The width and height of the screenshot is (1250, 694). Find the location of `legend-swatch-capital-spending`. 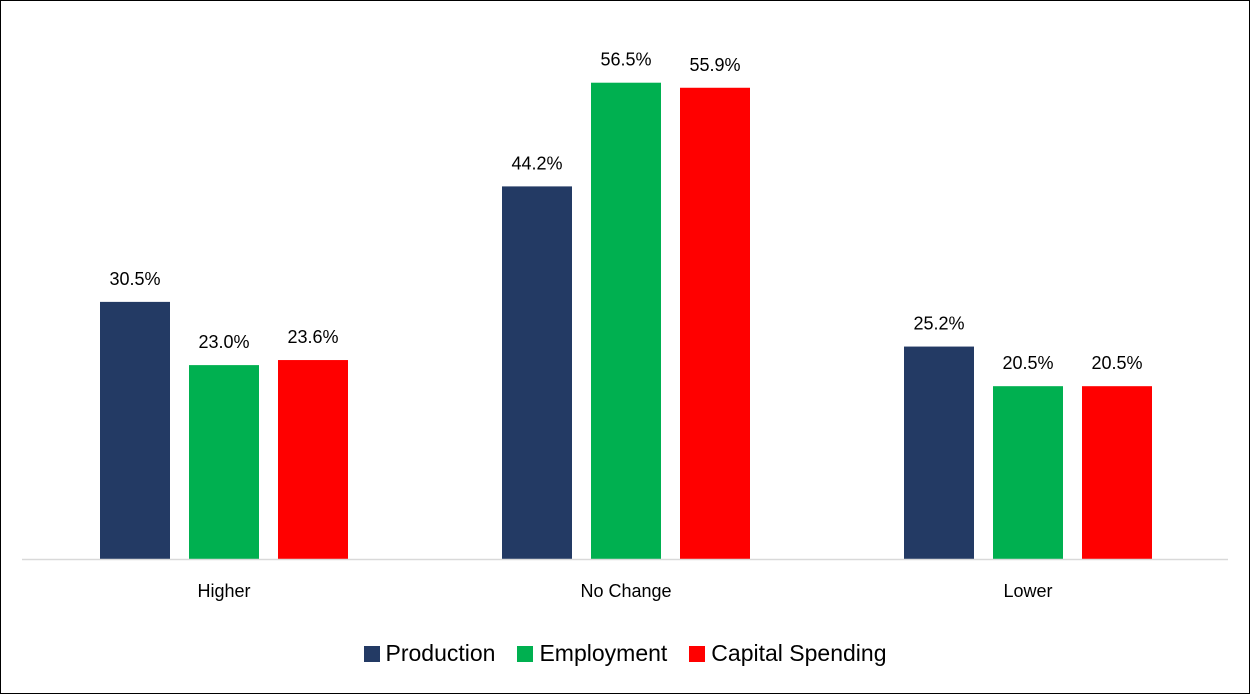

legend-swatch-capital-spending is located at coordinates (697, 653).